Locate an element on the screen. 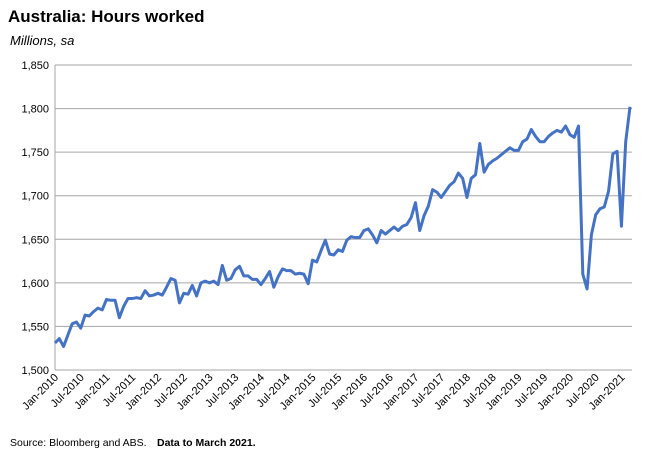 This screenshot has height=455, width=650. y-tick-label: 1,550 is located at coordinates (35, 327).